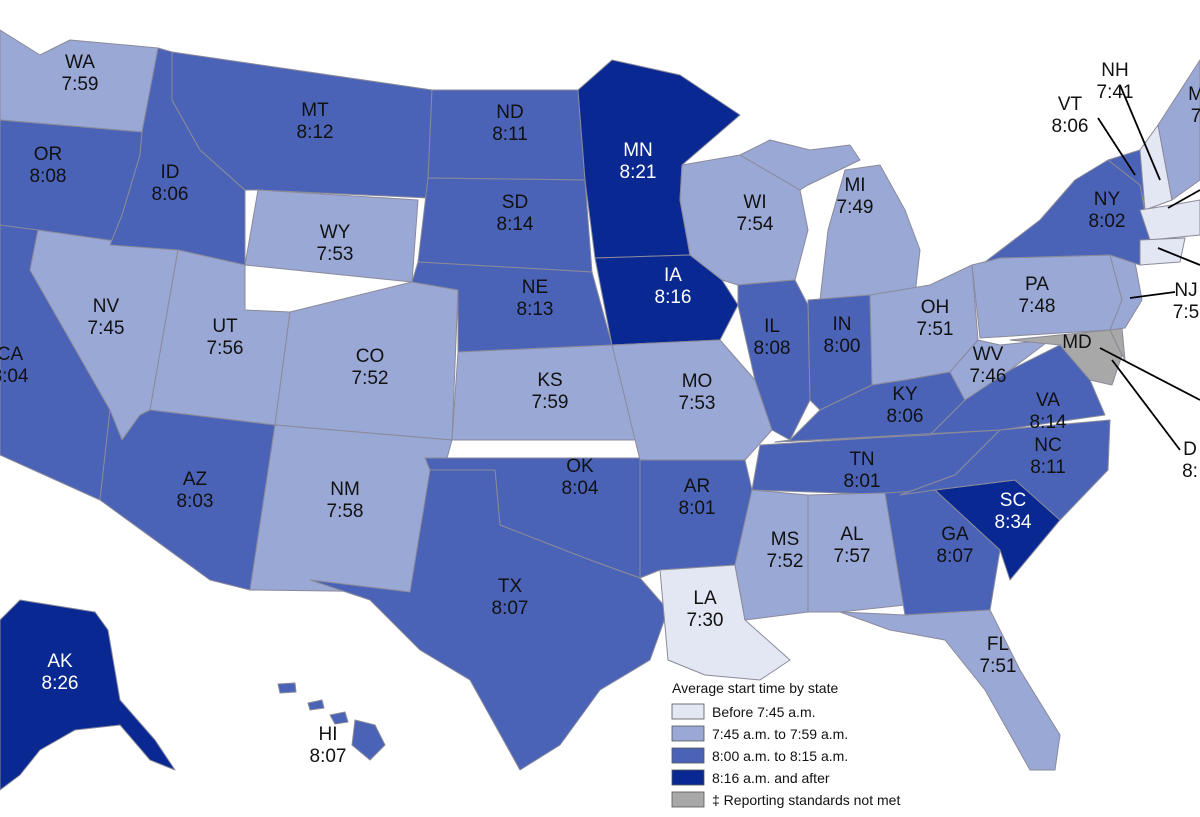  What do you see at coordinates (1140, 132) in the screenshot?
I see `leader-nh` at bounding box center [1140, 132].